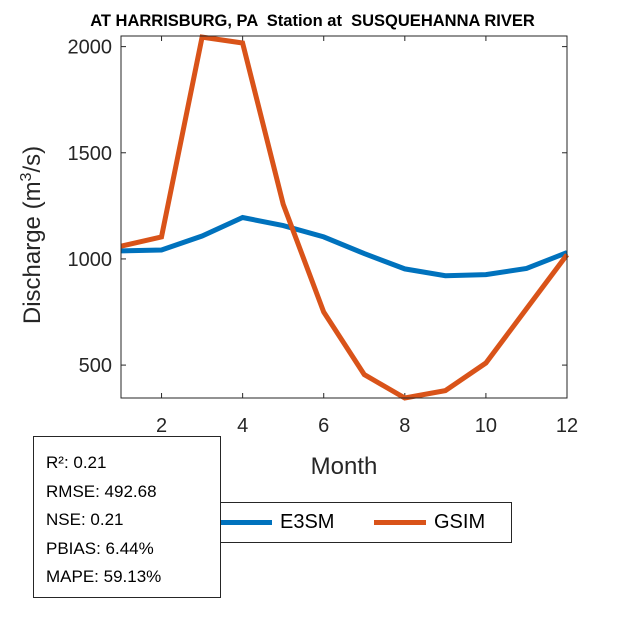  I want to click on stat-pbias: PBIAS: 6.44%, so click(100, 548).